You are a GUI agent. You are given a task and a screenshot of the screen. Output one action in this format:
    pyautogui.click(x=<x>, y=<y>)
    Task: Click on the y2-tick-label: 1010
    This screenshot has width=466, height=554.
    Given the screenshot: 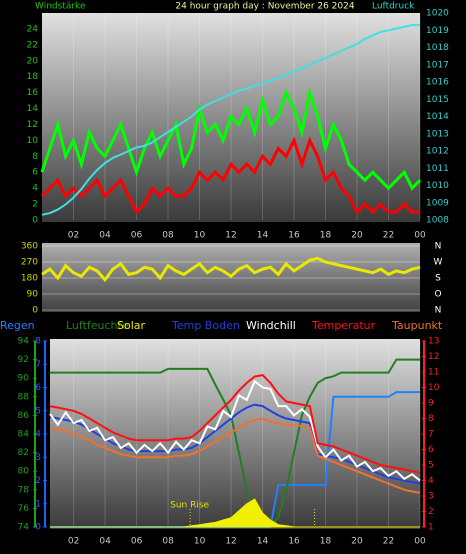 What is the action you would take?
    pyautogui.click(x=437, y=186)
    